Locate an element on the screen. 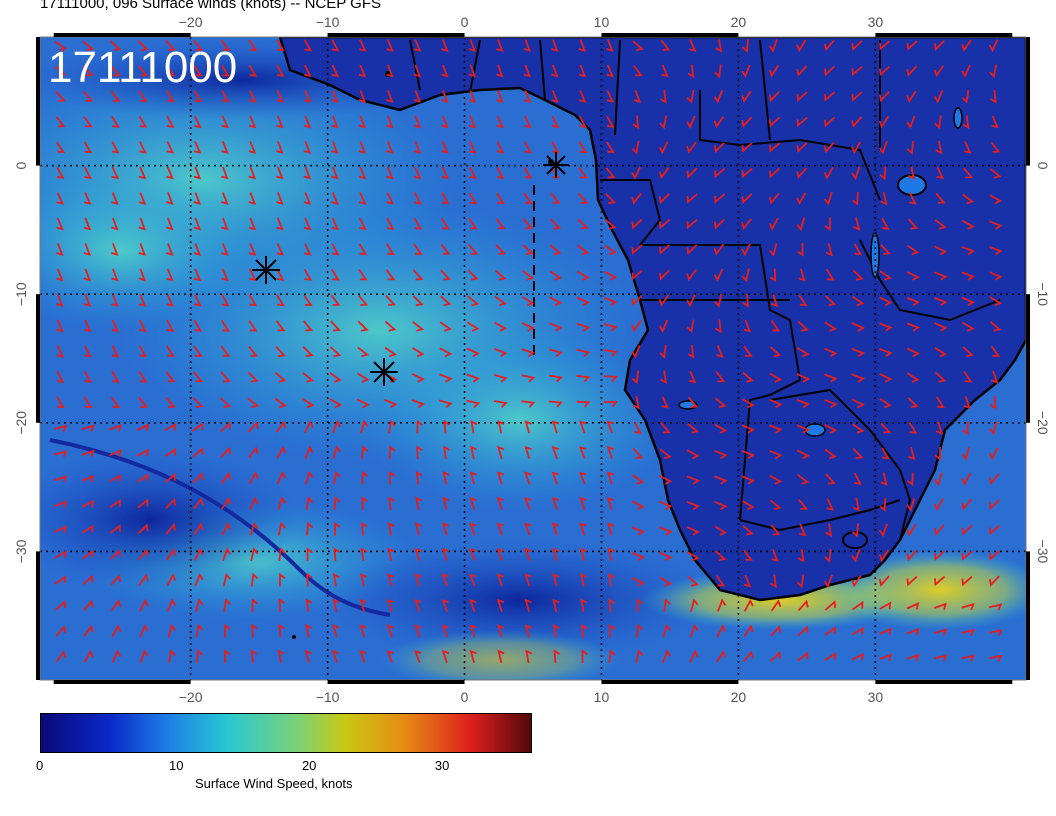 Image resolution: width=1056 pixels, height=816 pixels. country-border is located at coordinates (645, 94).